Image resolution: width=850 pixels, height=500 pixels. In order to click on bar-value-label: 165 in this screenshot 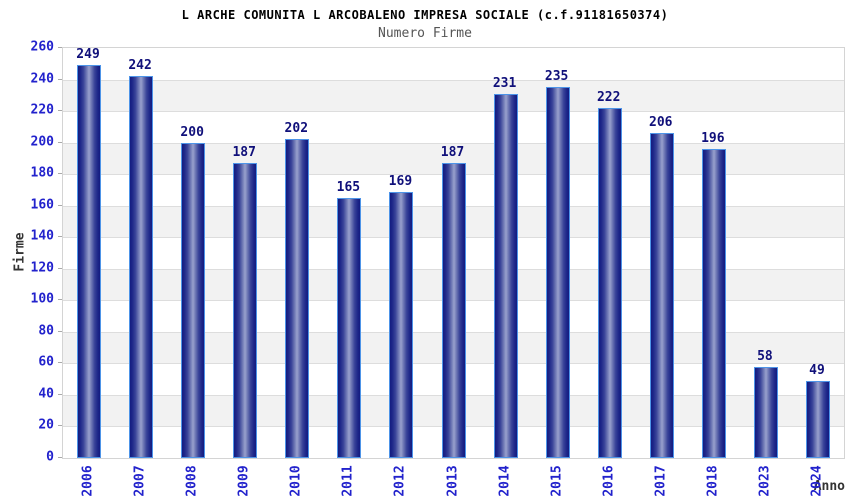, I will do `click(348, 187)`.